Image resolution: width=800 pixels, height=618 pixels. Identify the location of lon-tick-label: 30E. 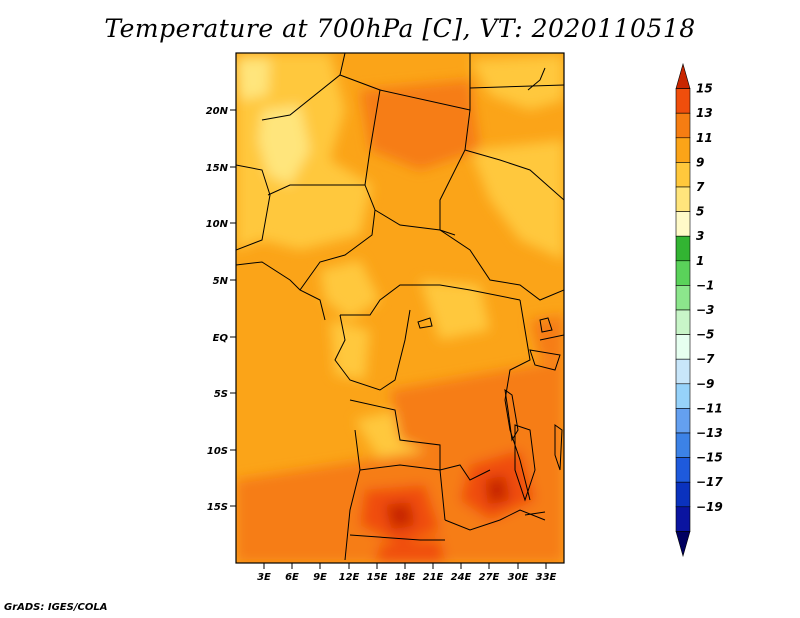
(518, 577).